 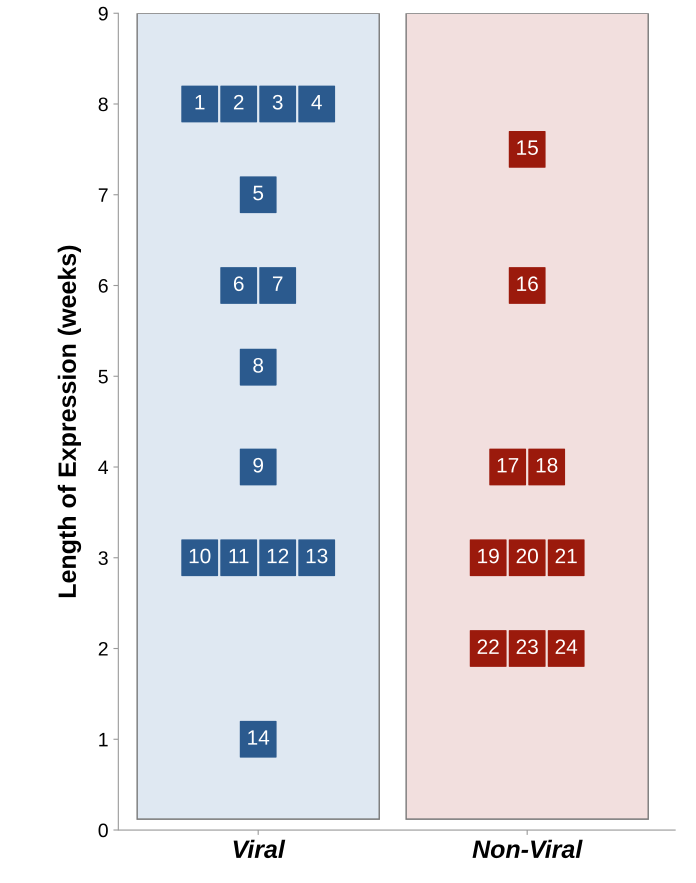 What do you see at coordinates (277, 102) in the screenshot?
I see `annotation: 3` at bounding box center [277, 102].